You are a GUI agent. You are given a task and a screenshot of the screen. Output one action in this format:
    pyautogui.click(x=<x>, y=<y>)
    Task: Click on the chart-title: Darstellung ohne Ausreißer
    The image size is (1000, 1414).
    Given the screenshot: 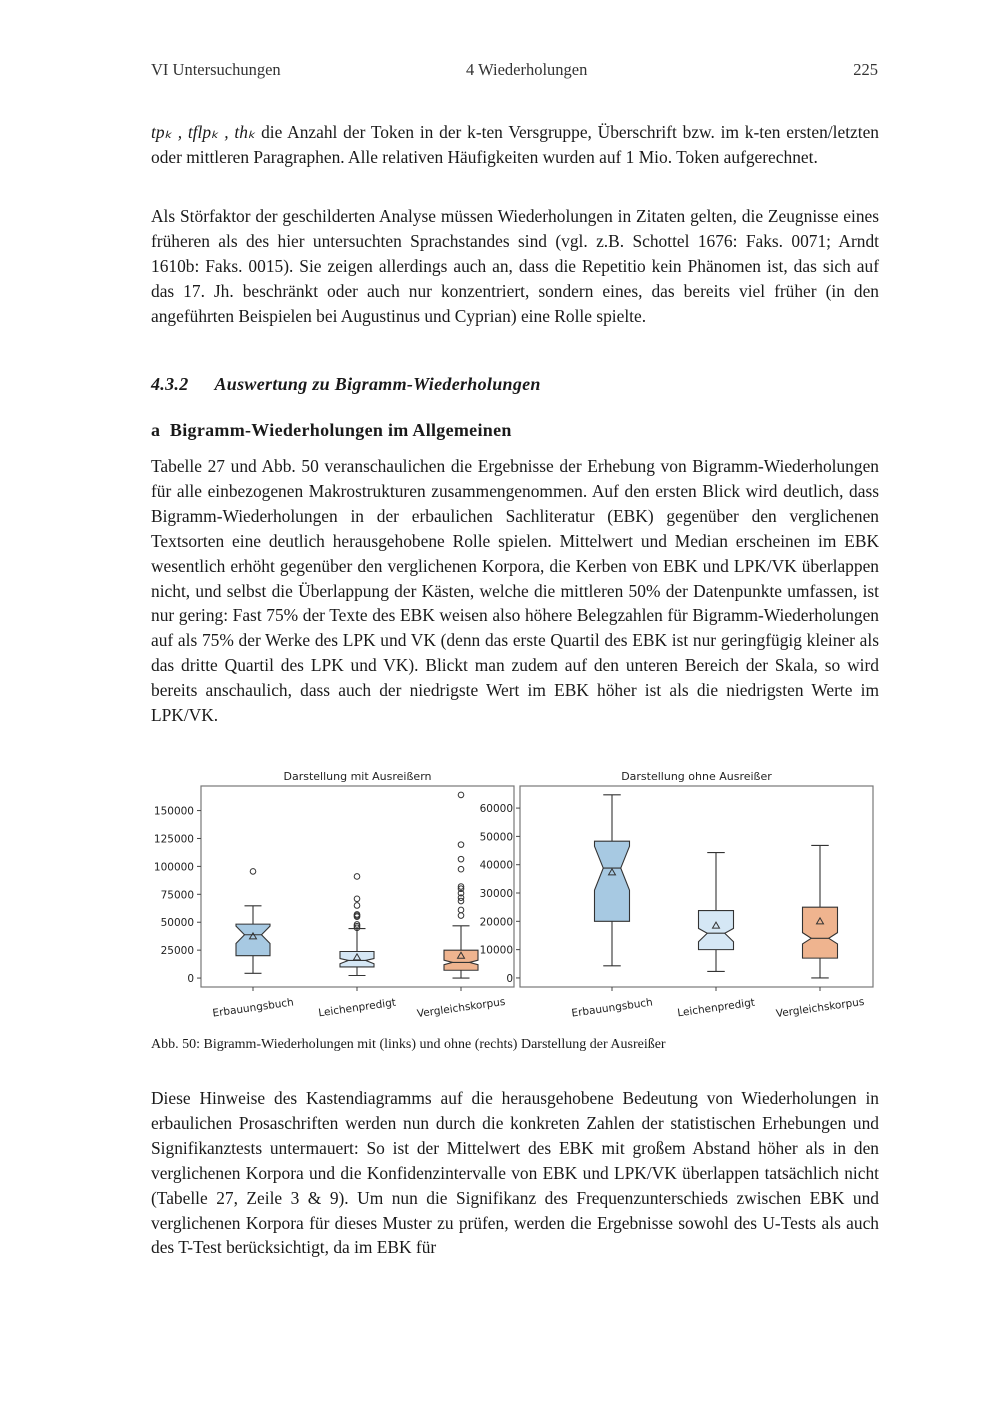 What is the action you would take?
    pyautogui.click(x=696, y=776)
    